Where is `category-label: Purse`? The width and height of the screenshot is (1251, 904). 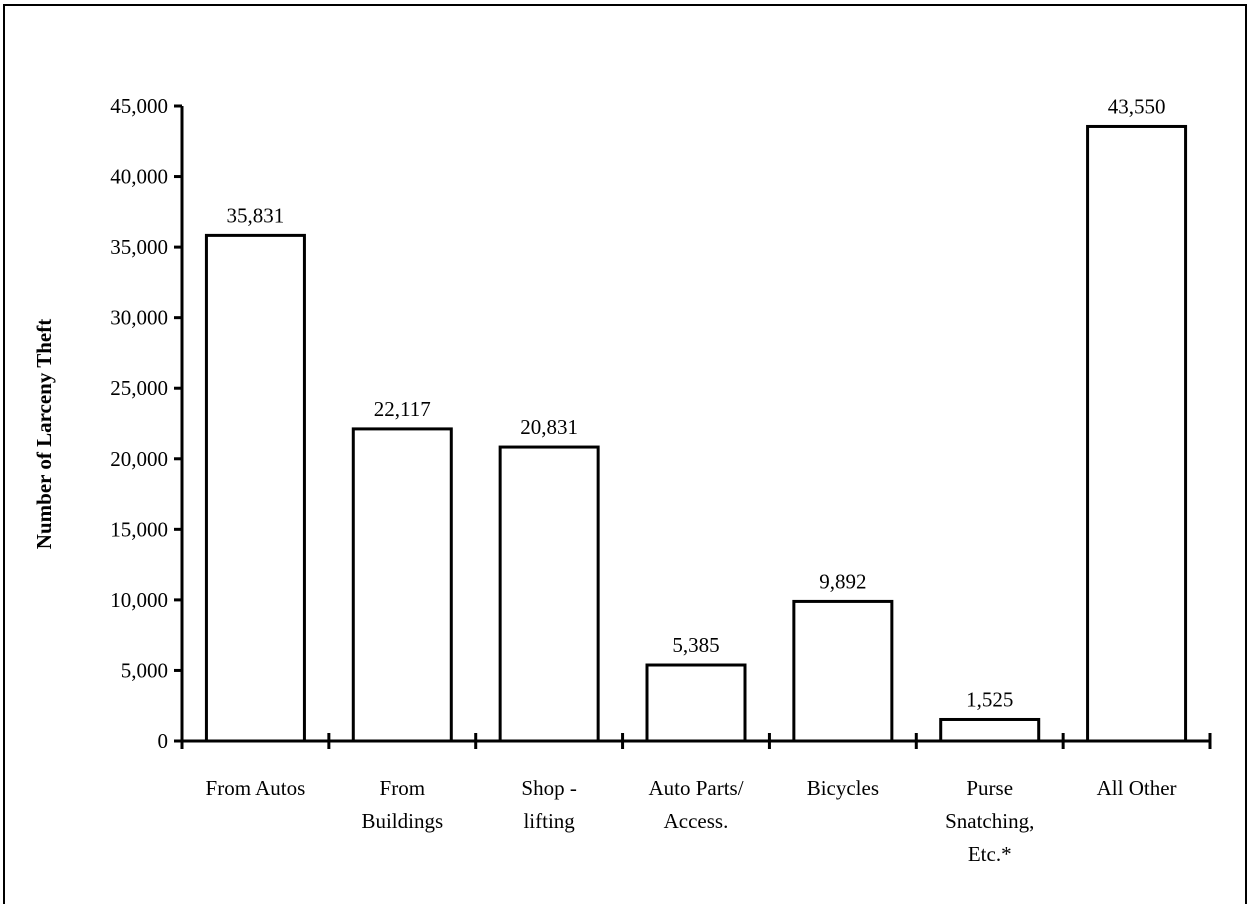
category-label: Purse is located at coordinates (989, 788).